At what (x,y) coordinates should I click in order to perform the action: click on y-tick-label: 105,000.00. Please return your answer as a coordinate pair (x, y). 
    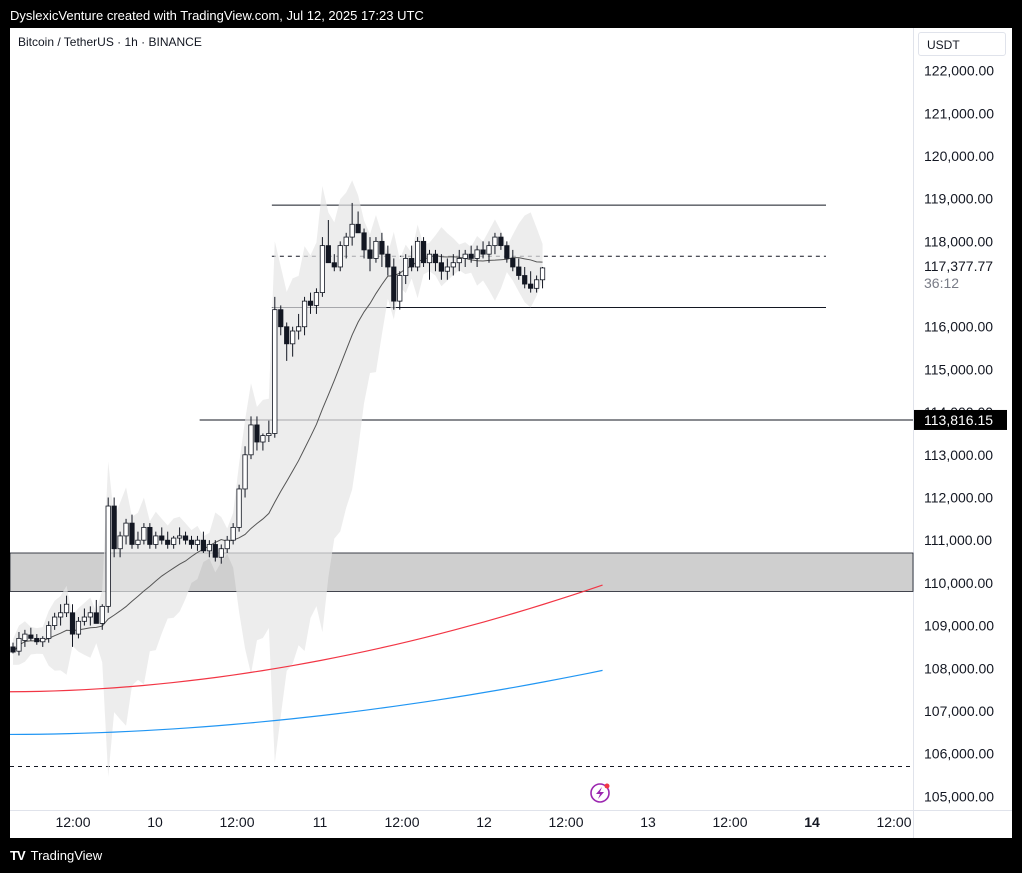
    Looking at the image, I should click on (959, 796).